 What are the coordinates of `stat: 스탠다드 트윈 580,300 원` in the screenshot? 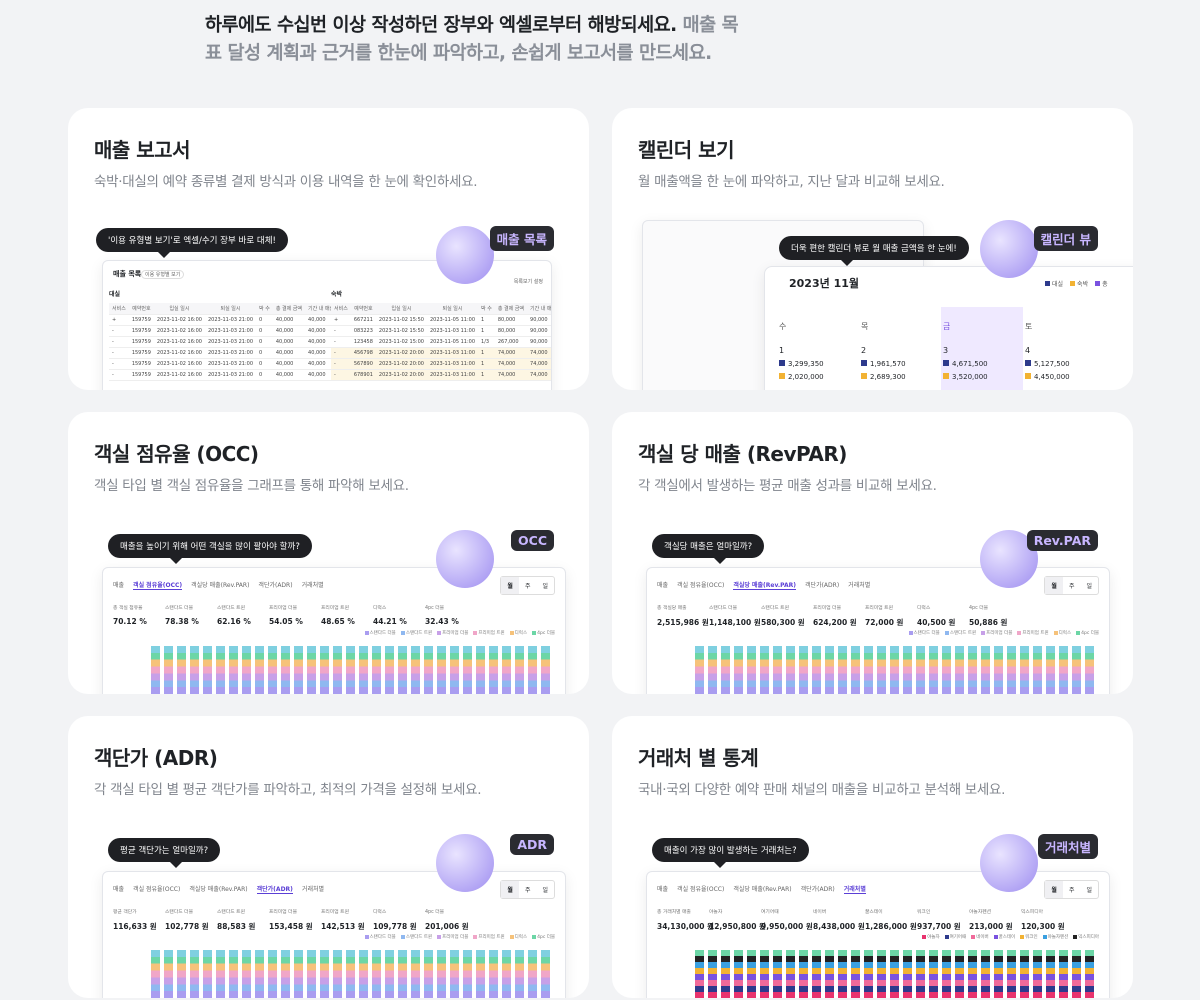 It's located at (787, 616).